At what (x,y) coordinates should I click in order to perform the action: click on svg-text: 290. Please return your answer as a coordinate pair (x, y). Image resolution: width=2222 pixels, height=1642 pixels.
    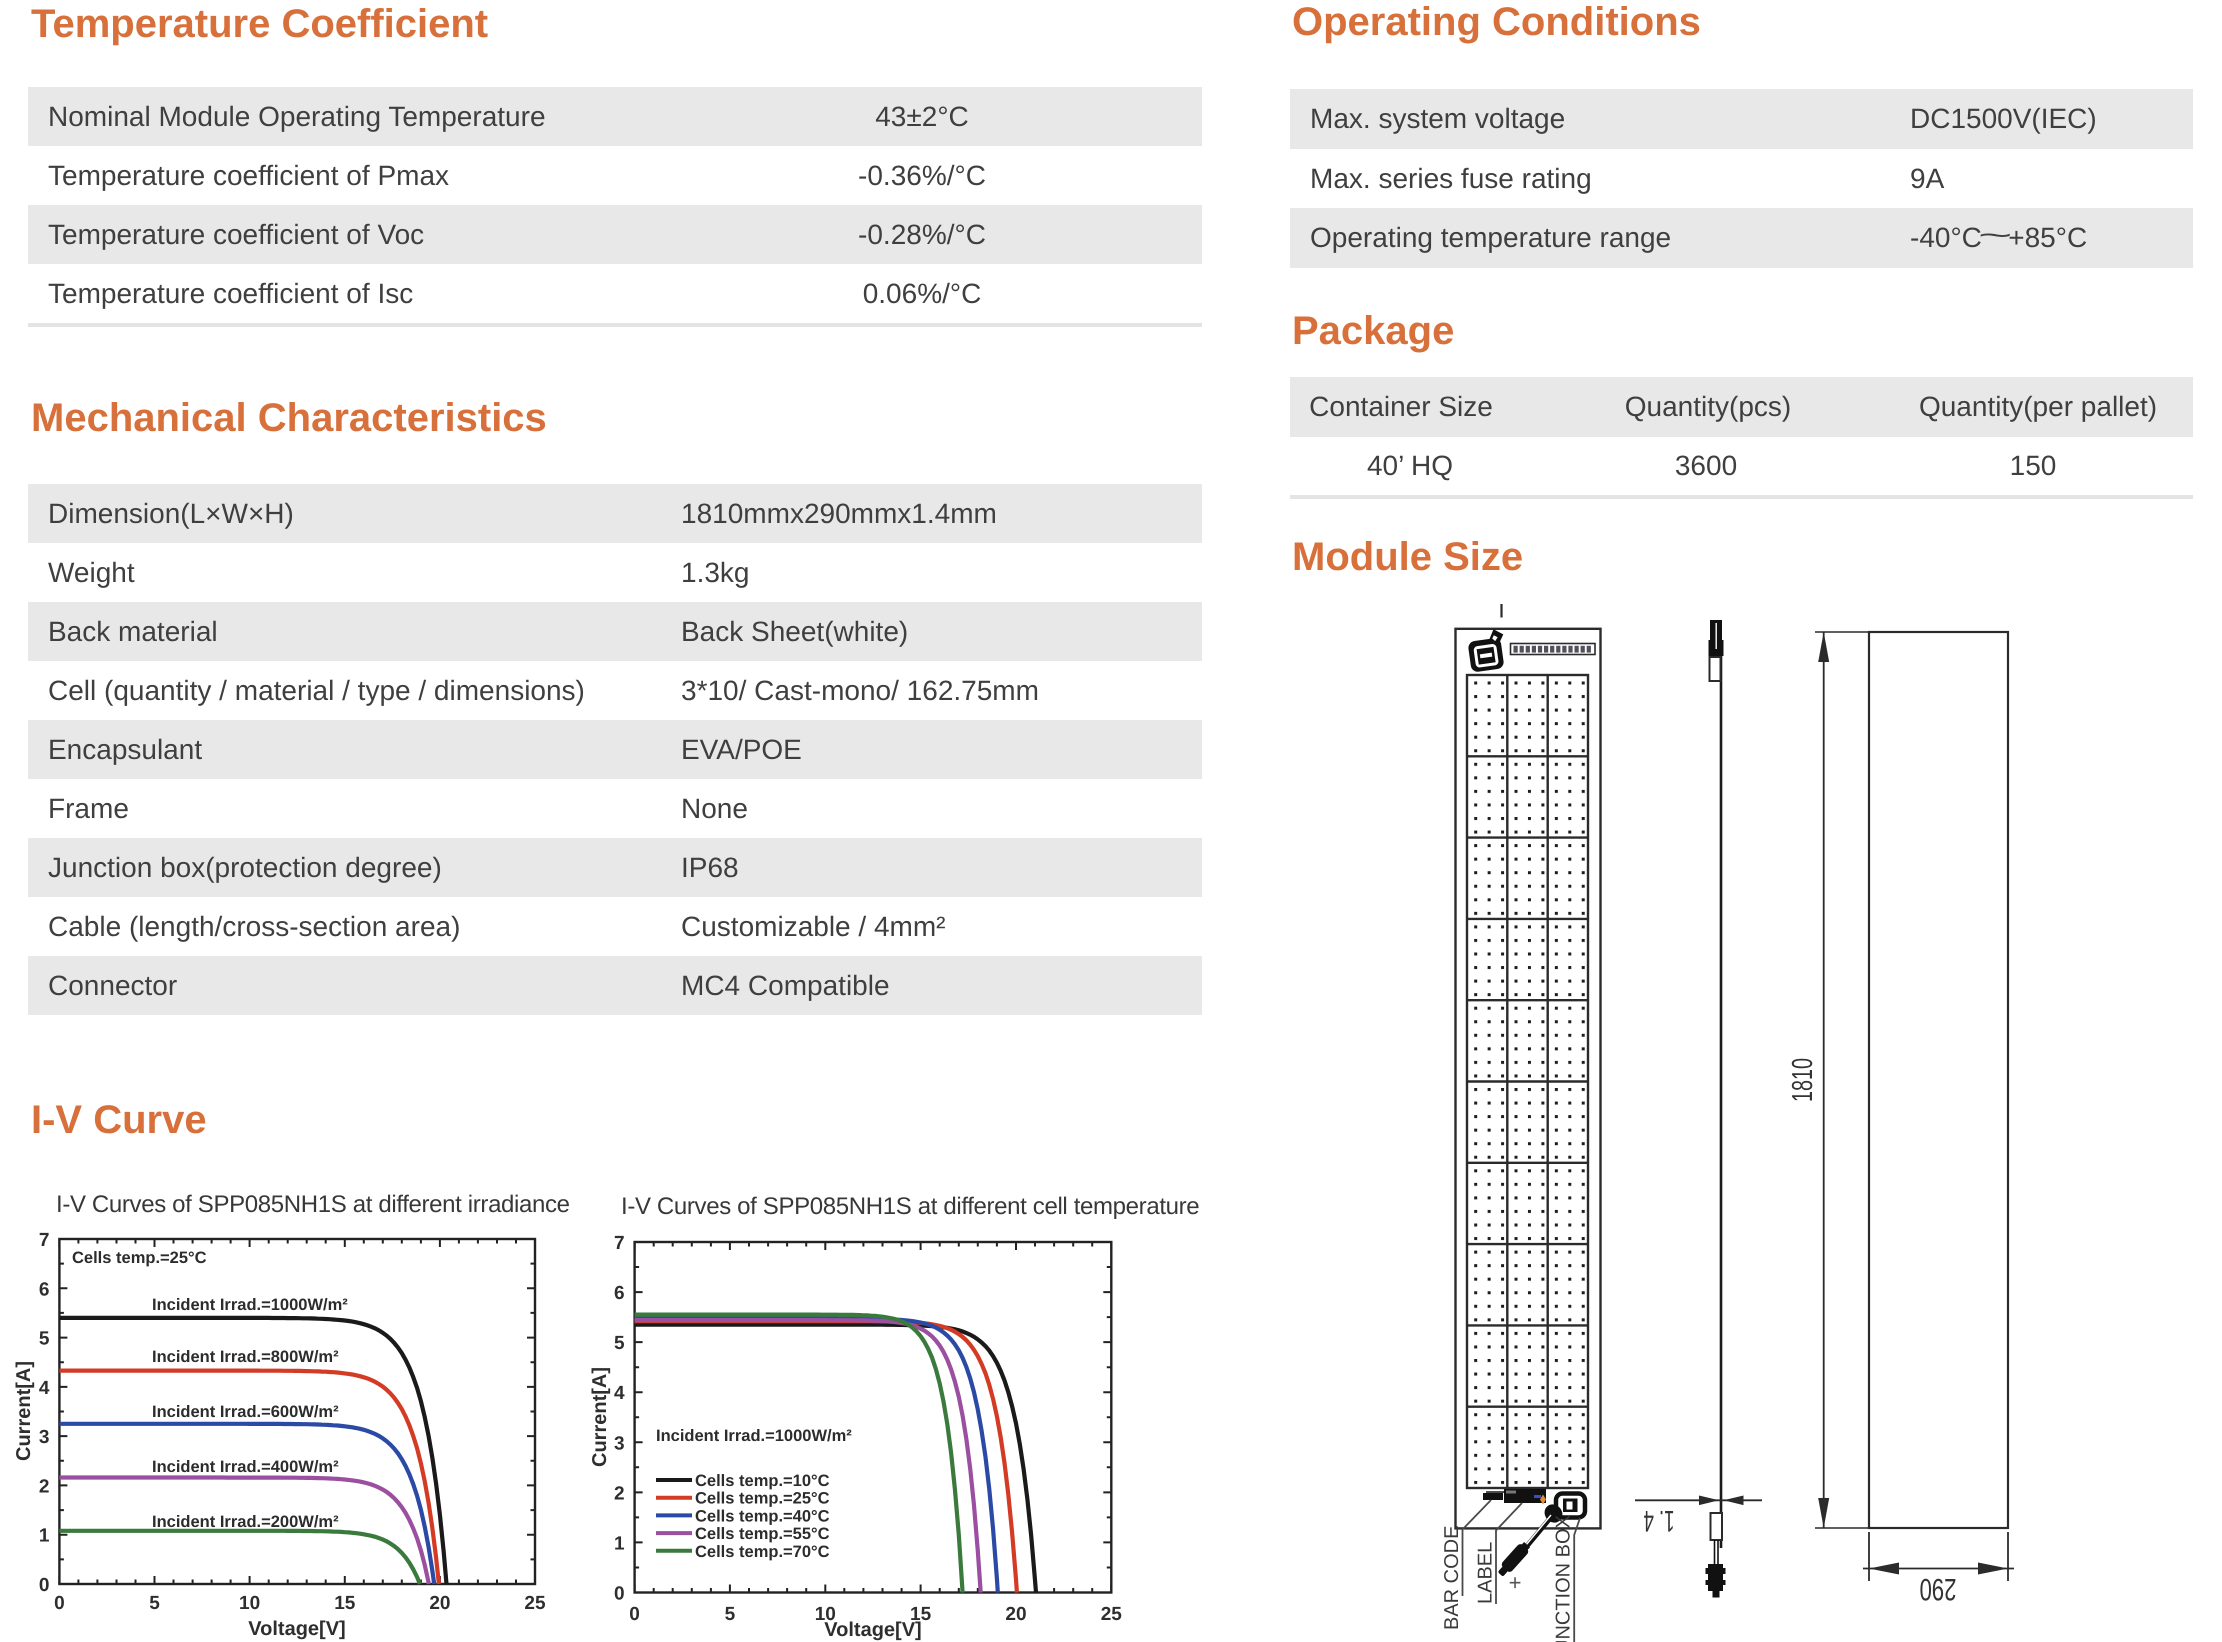
    Looking at the image, I should click on (1938, 1589).